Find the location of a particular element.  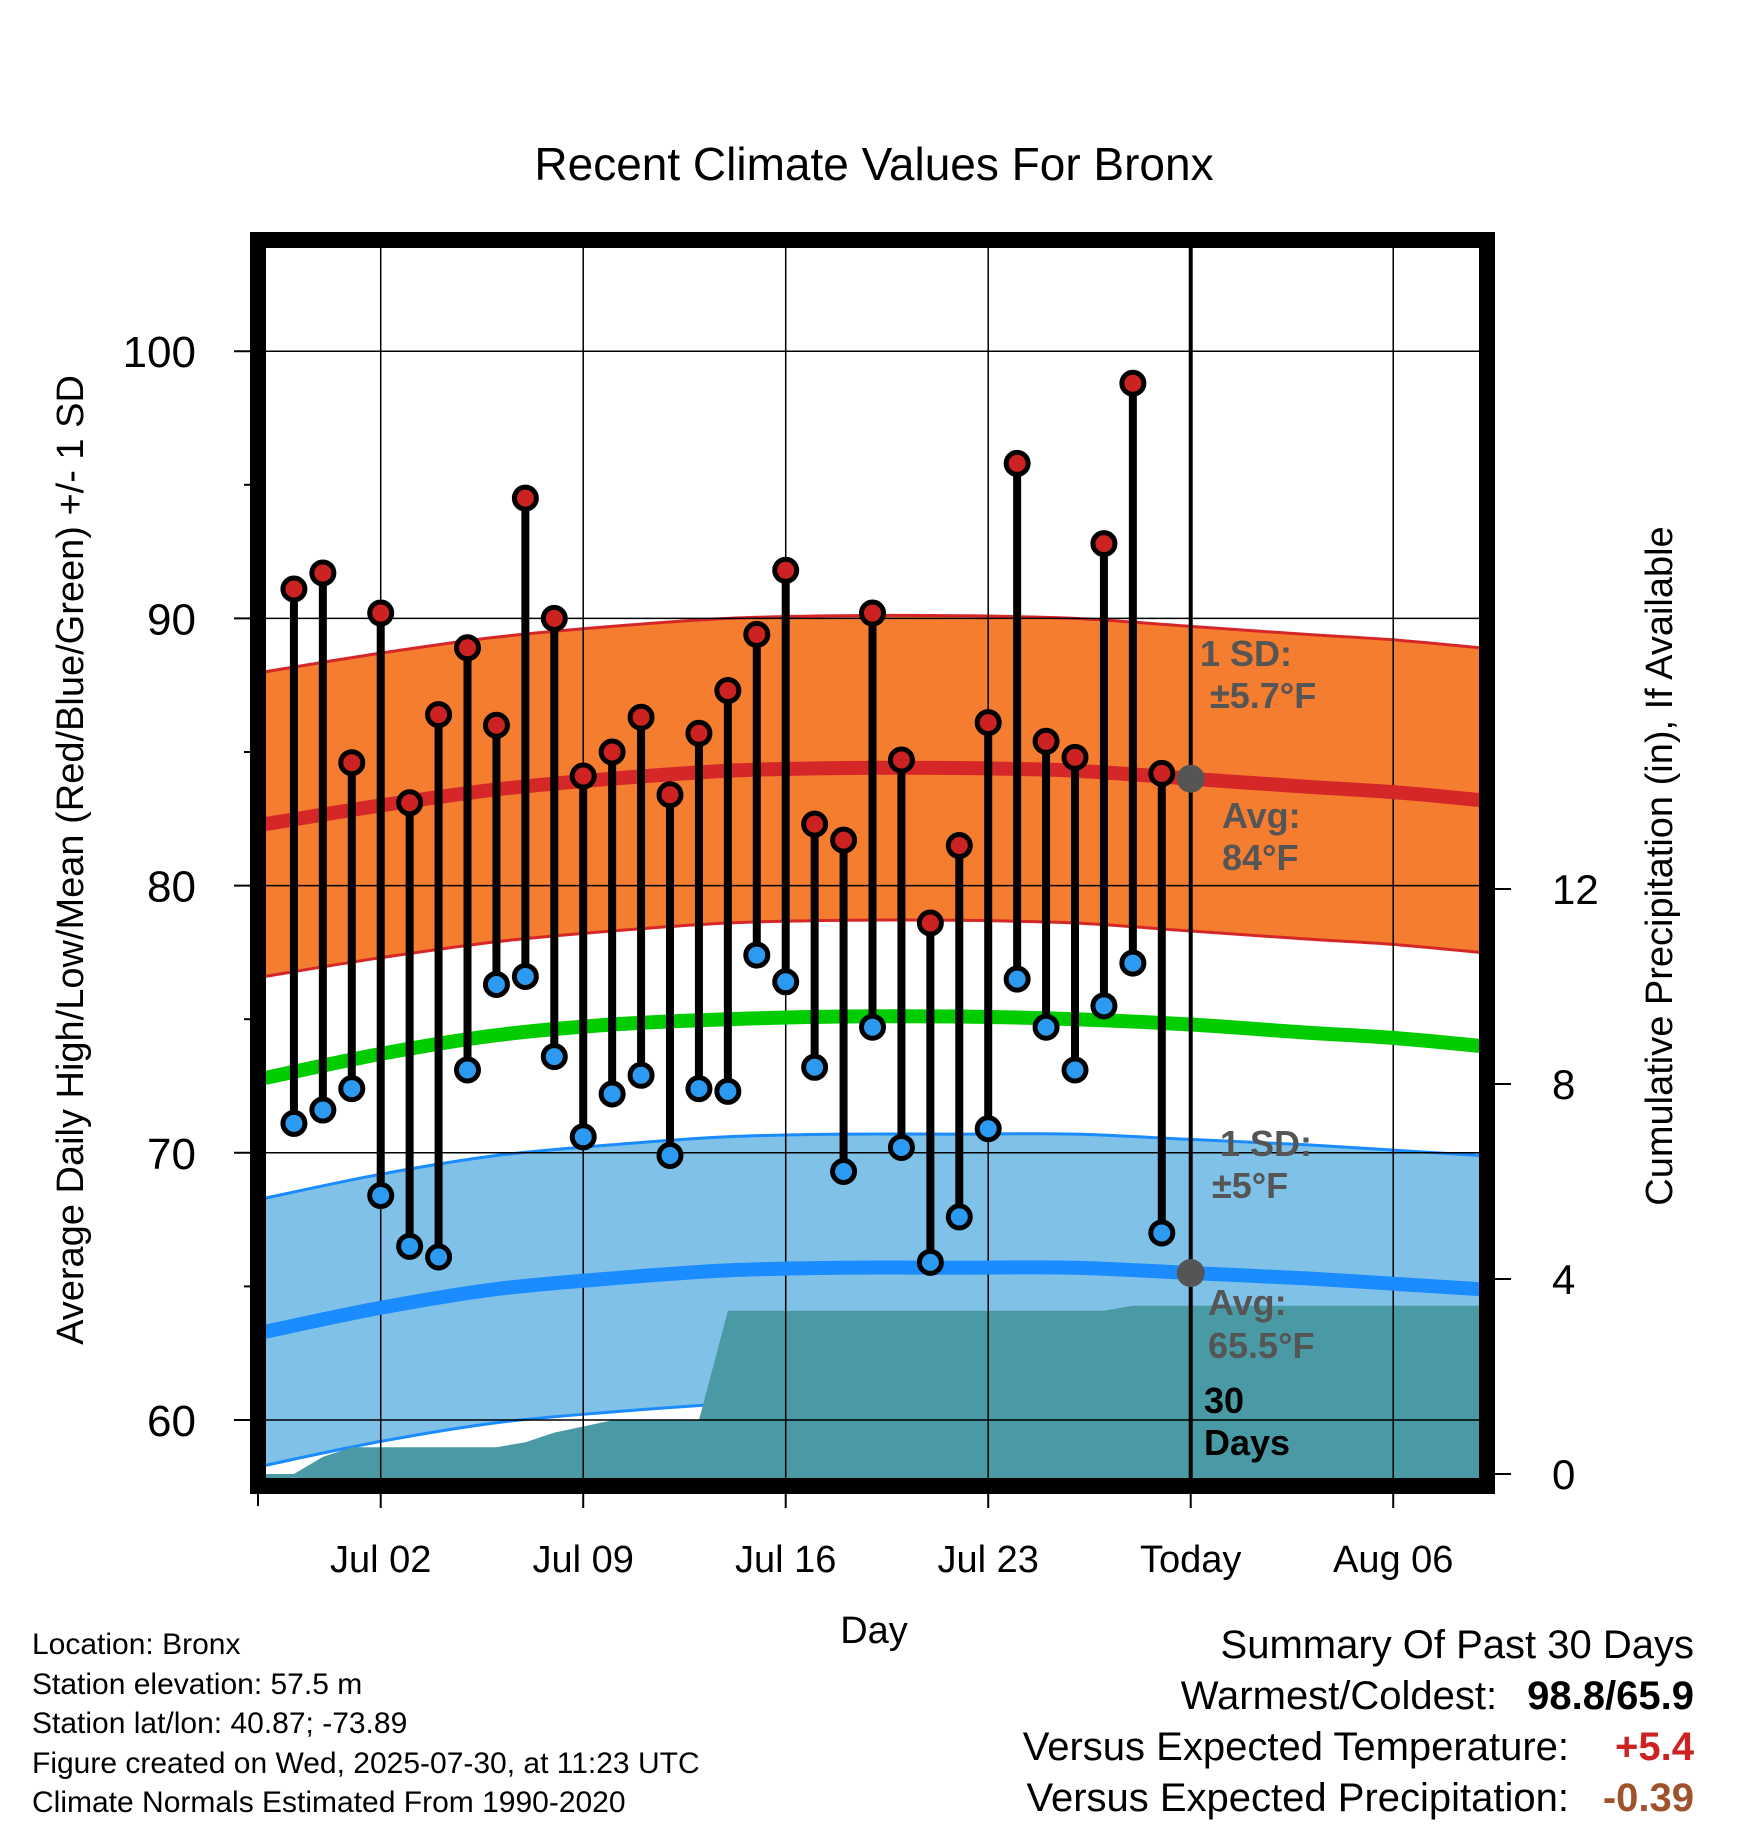

annotation-line2: 84°F is located at coordinates (1260, 857).